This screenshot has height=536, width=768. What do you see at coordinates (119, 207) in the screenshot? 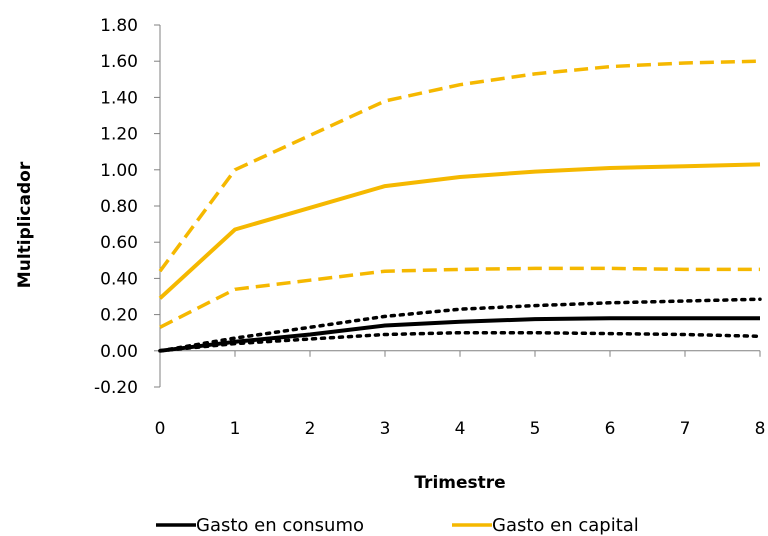
I see `y-tick-label: 0.80` at bounding box center [119, 207].